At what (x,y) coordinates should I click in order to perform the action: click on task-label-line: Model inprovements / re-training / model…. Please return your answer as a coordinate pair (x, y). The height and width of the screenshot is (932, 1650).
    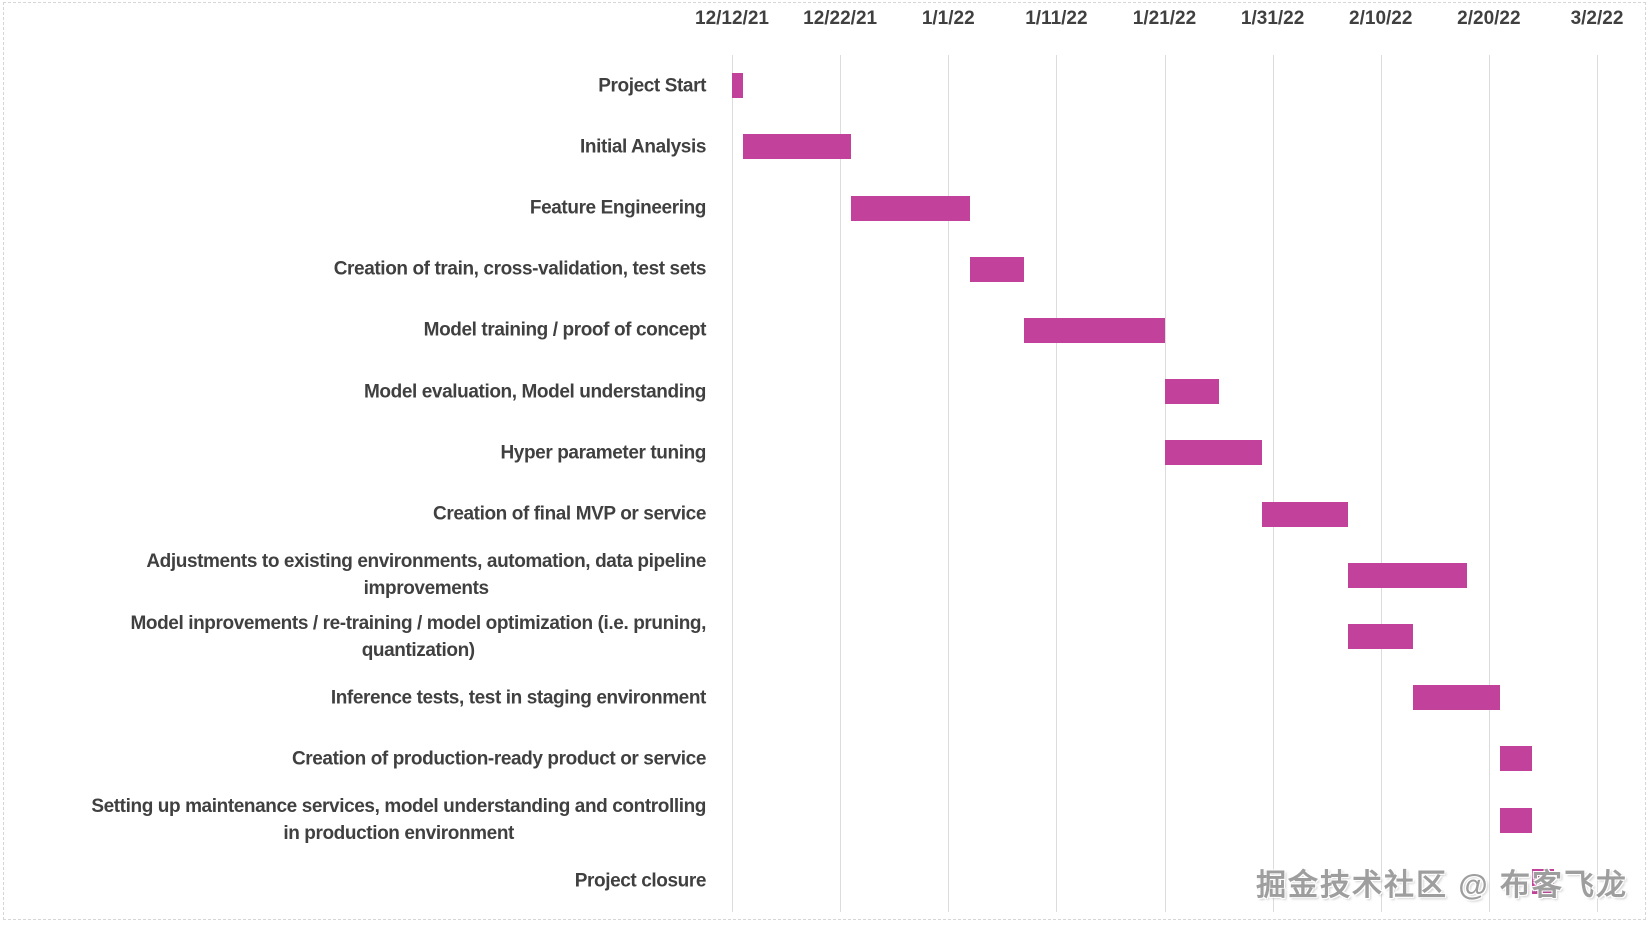
    Looking at the image, I should click on (418, 623).